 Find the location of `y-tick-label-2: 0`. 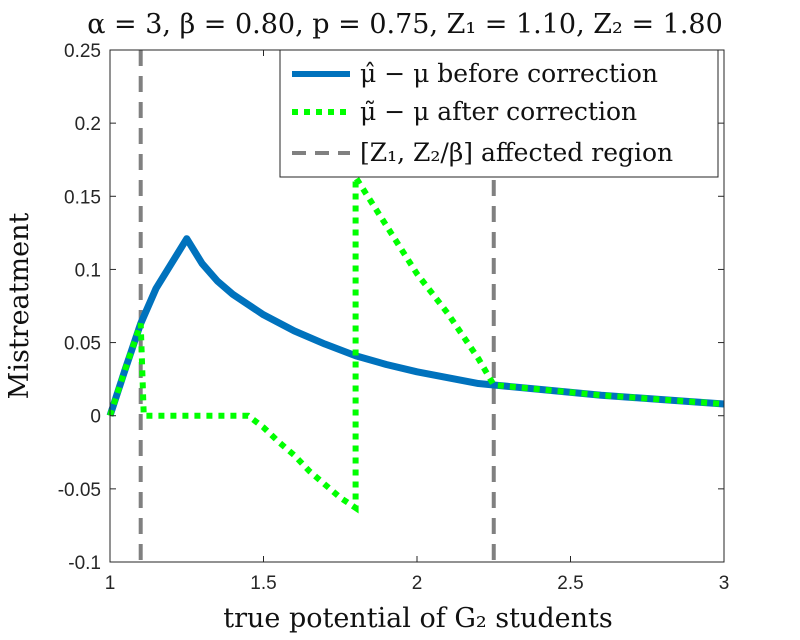

y-tick-label-2: 0 is located at coordinates (95, 417).